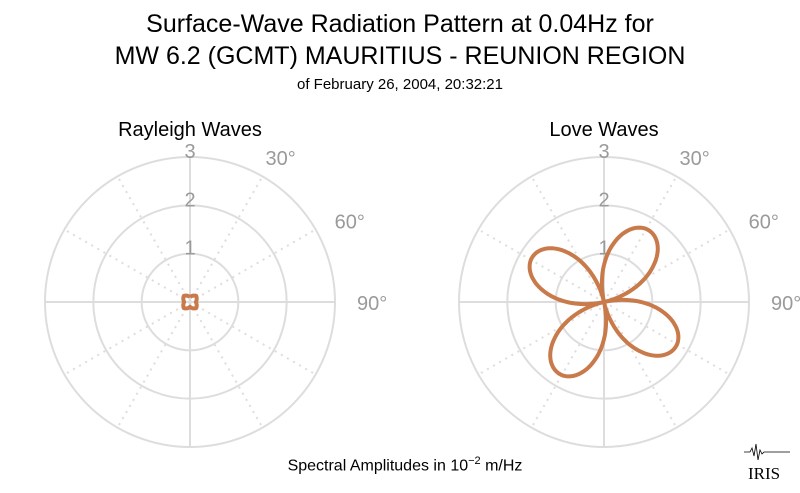  Describe the element at coordinates (764, 473) in the screenshot. I see `iris-logo-text: IRIS` at that location.